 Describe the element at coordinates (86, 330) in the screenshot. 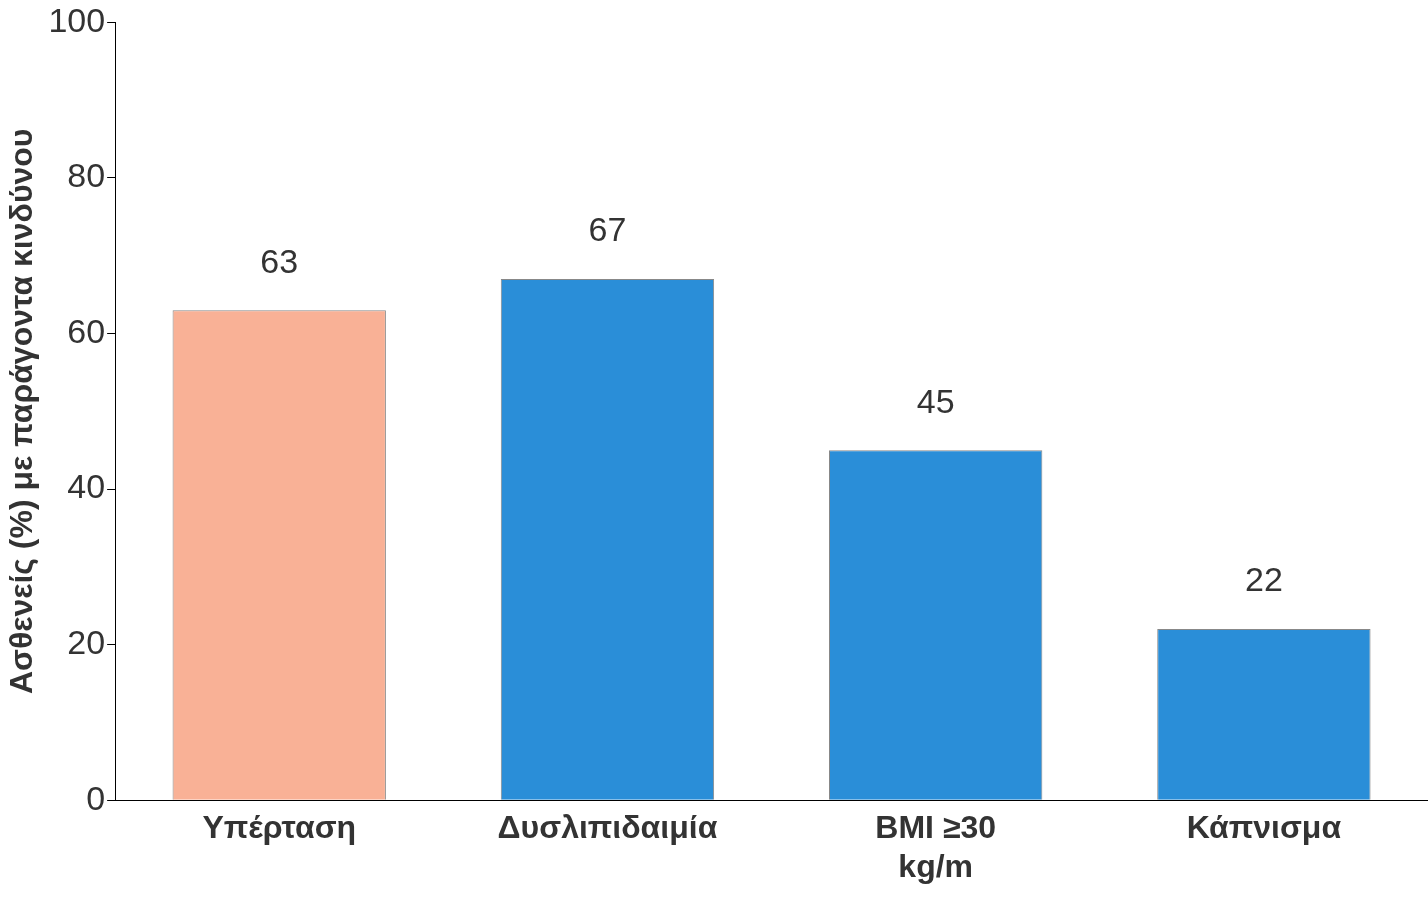

I see `y-tick-label: 60` at that location.